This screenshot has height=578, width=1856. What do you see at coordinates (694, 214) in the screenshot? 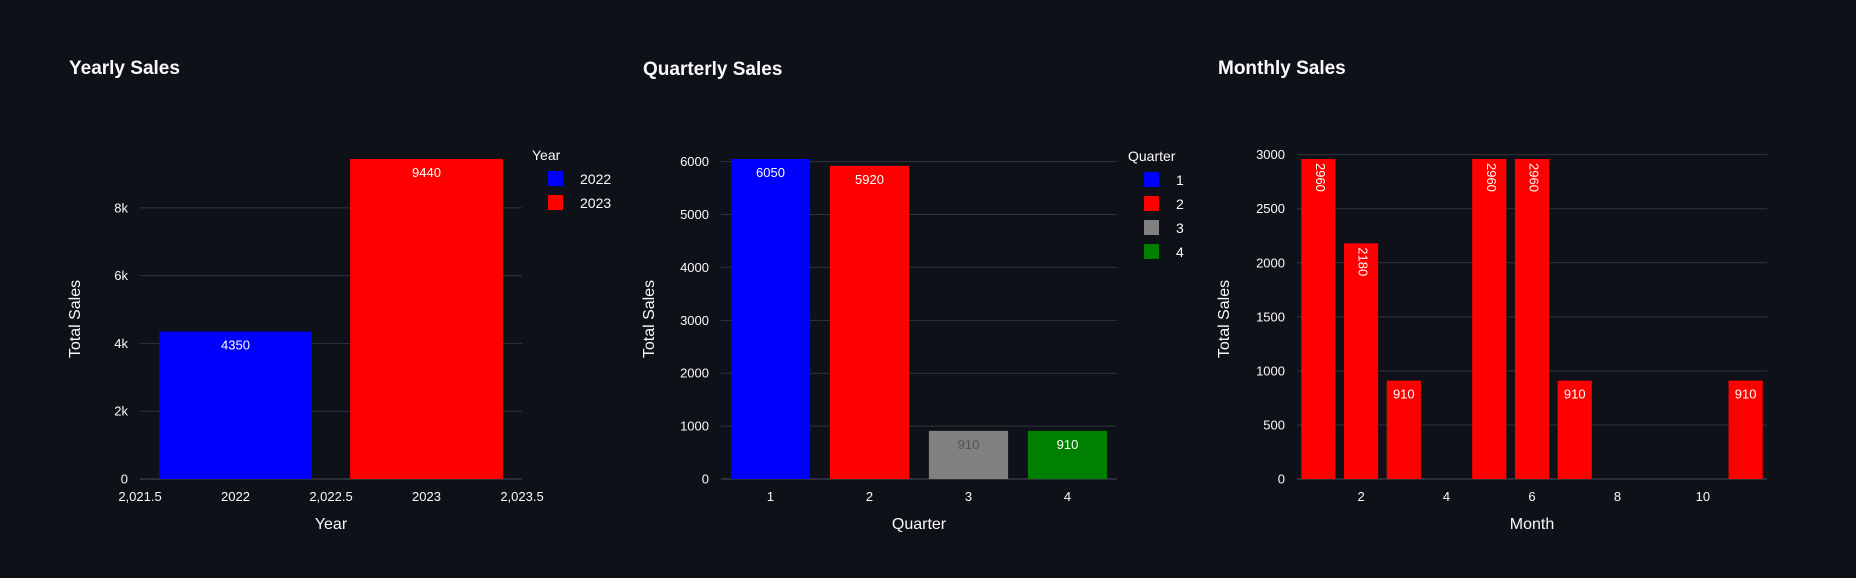
I see `y-tick-label: 5000` at bounding box center [694, 214].